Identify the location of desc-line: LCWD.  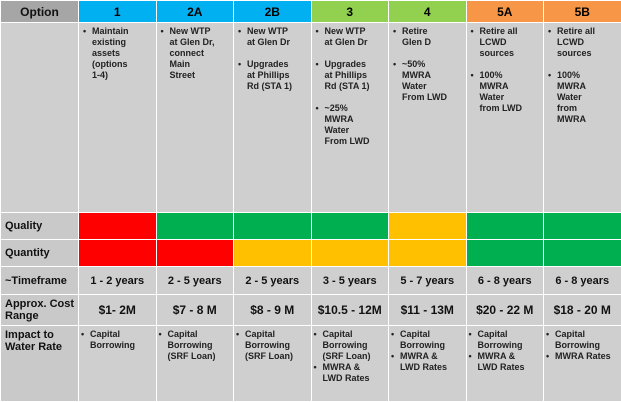
(511, 42).